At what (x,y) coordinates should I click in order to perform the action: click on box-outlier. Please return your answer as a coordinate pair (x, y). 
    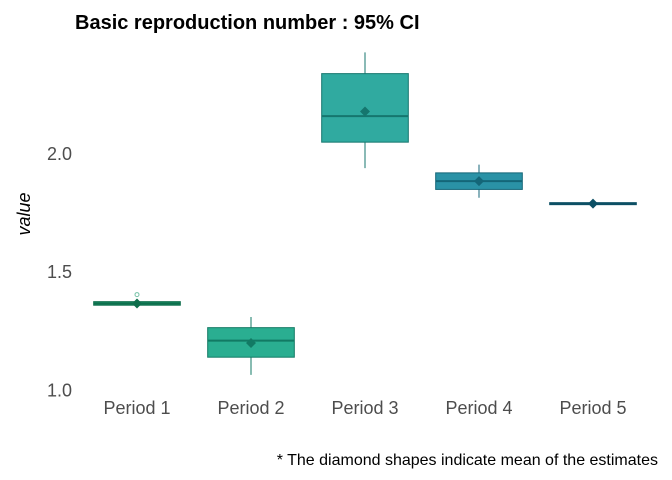
    Looking at the image, I should click on (137, 295).